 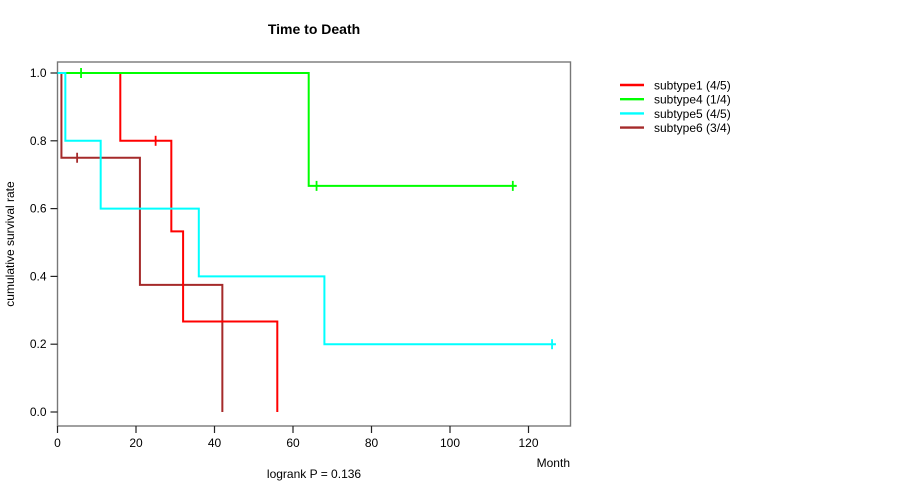 What do you see at coordinates (57, 443) in the screenshot?
I see `x-tick-label: 0` at bounding box center [57, 443].